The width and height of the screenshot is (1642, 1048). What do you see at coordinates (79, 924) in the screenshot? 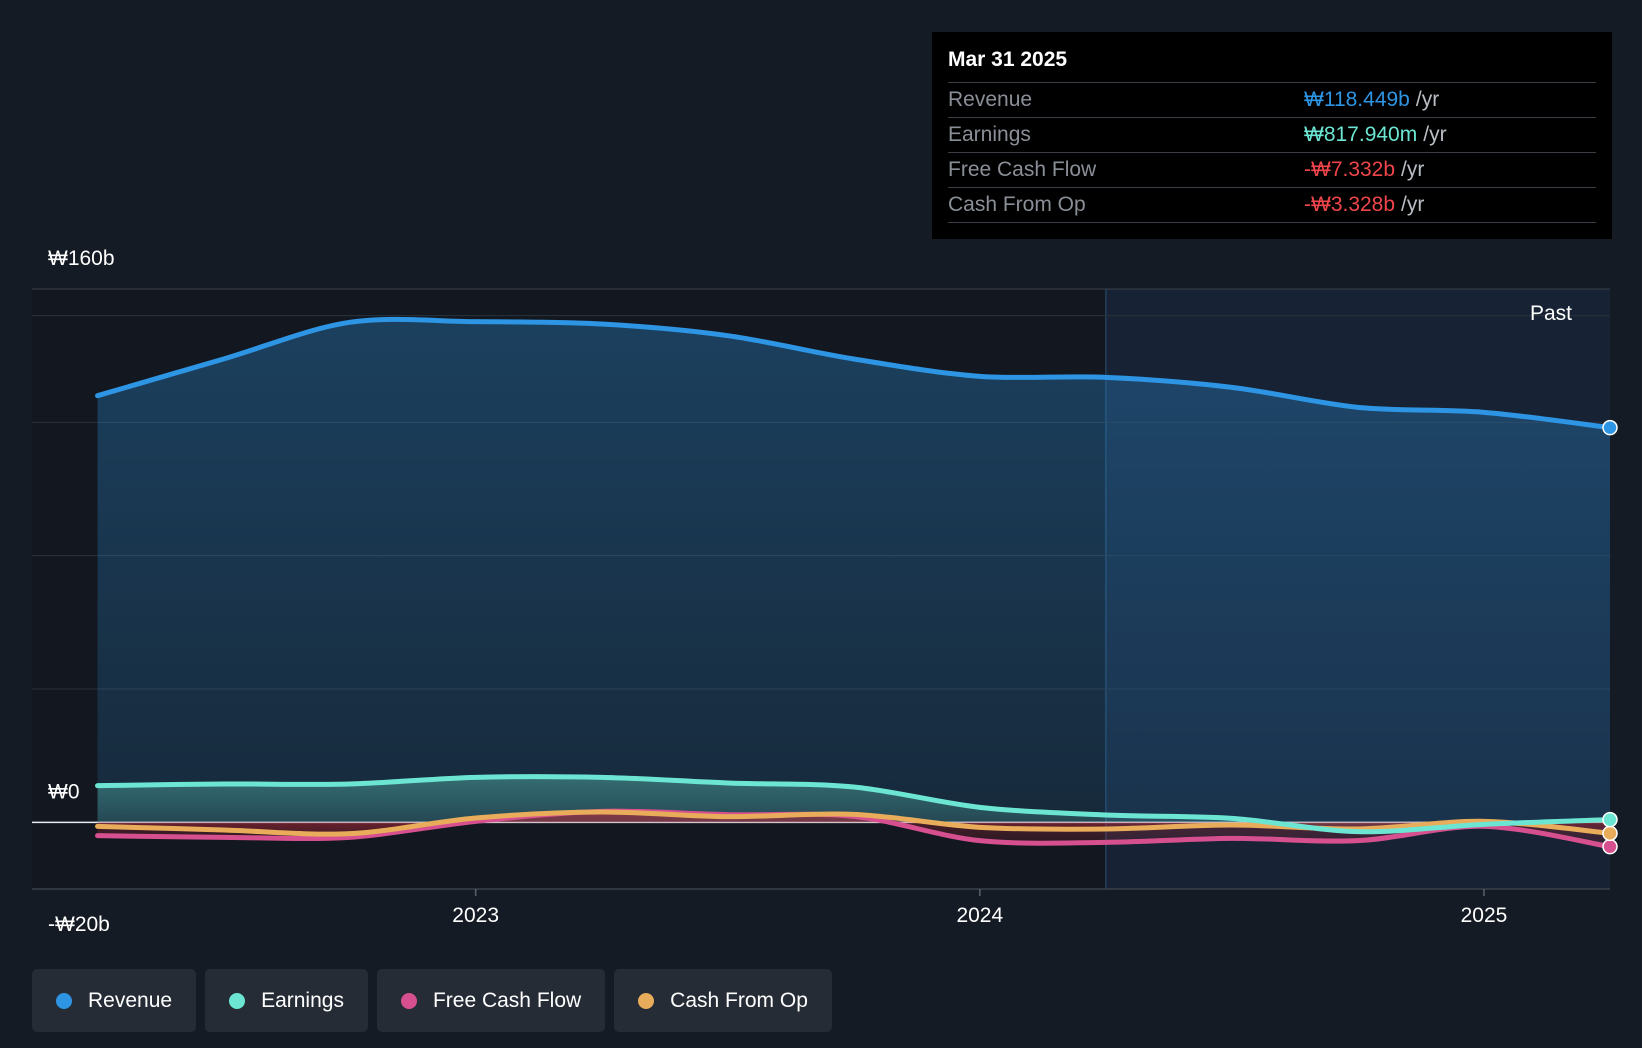
I see `y-tick-label: -₩20b` at bounding box center [79, 924].